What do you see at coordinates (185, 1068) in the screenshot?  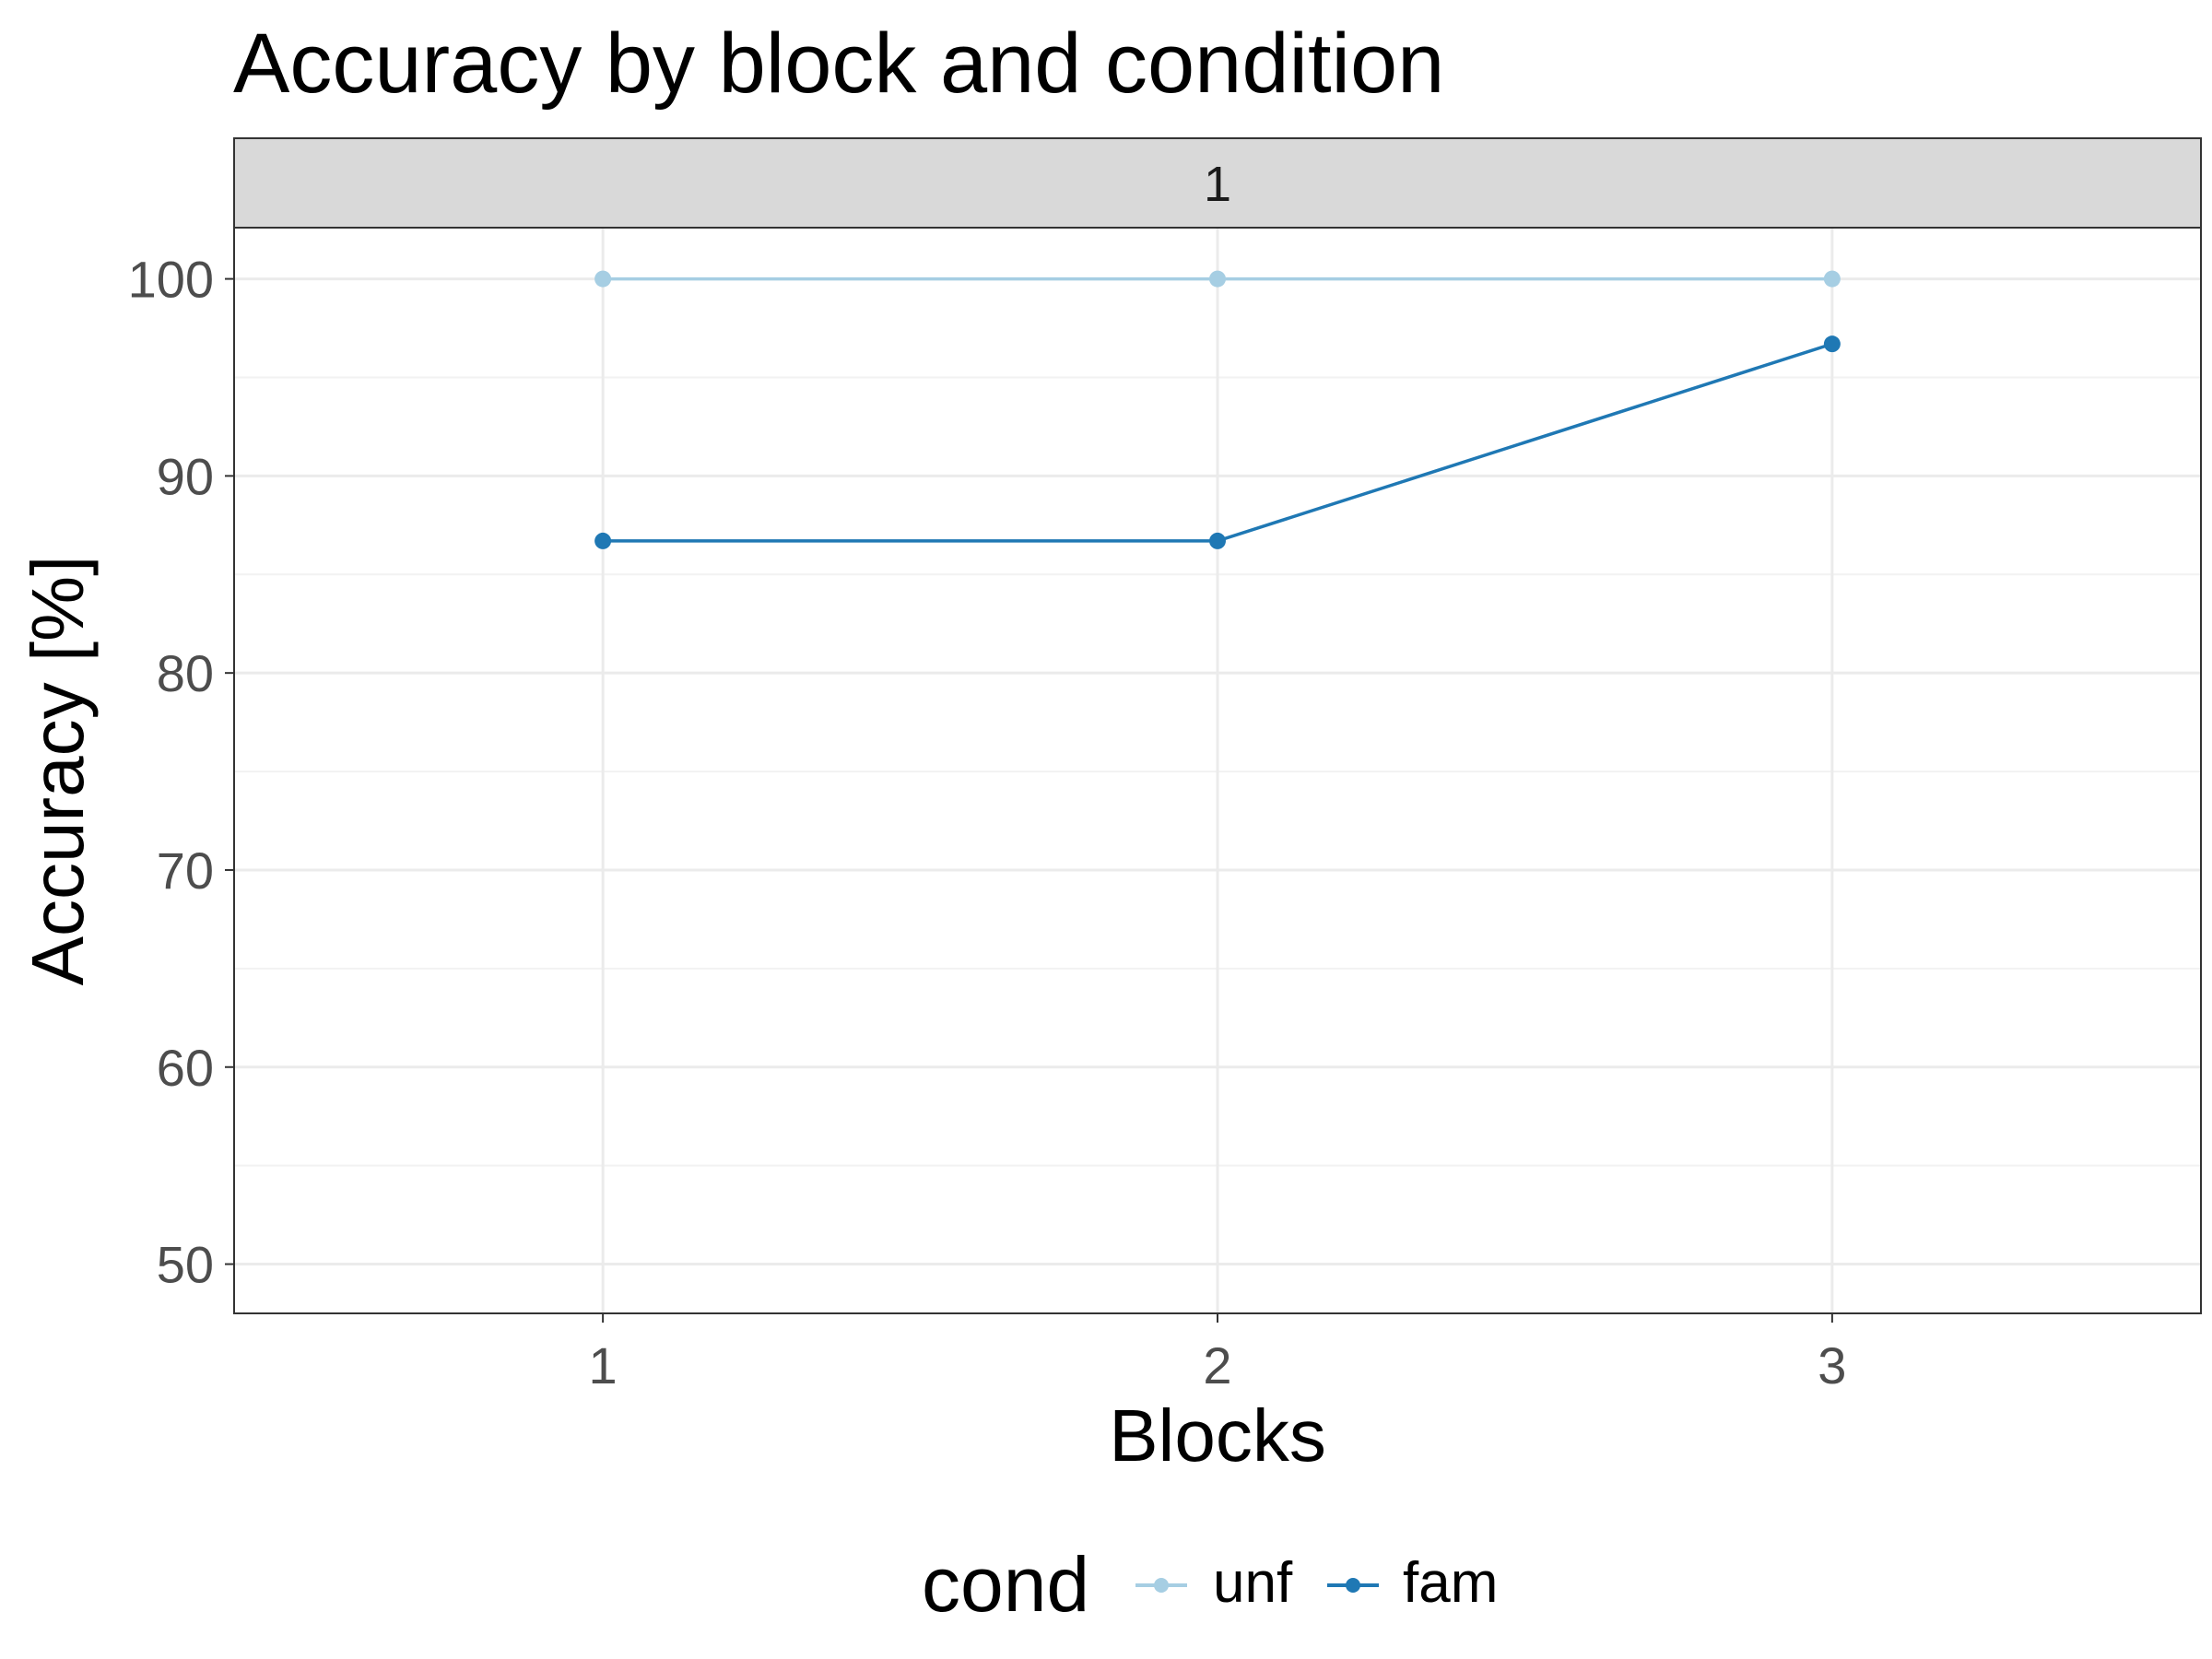 I see `y-tick-label: 60` at bounding box center [185, 1068].